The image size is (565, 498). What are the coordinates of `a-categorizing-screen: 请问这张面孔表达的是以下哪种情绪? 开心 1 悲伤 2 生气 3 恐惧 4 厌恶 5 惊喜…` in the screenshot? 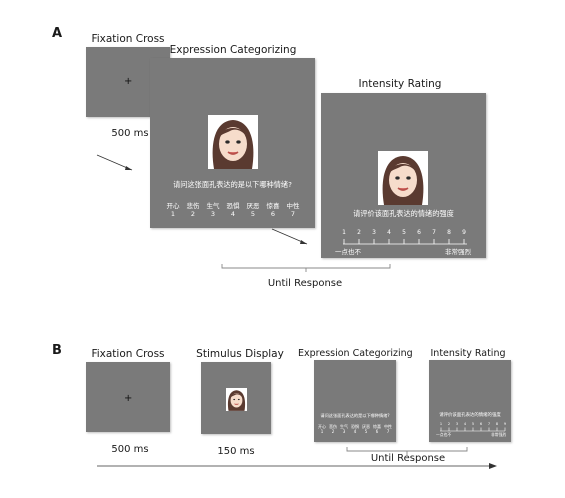 It's located at (232, 143).